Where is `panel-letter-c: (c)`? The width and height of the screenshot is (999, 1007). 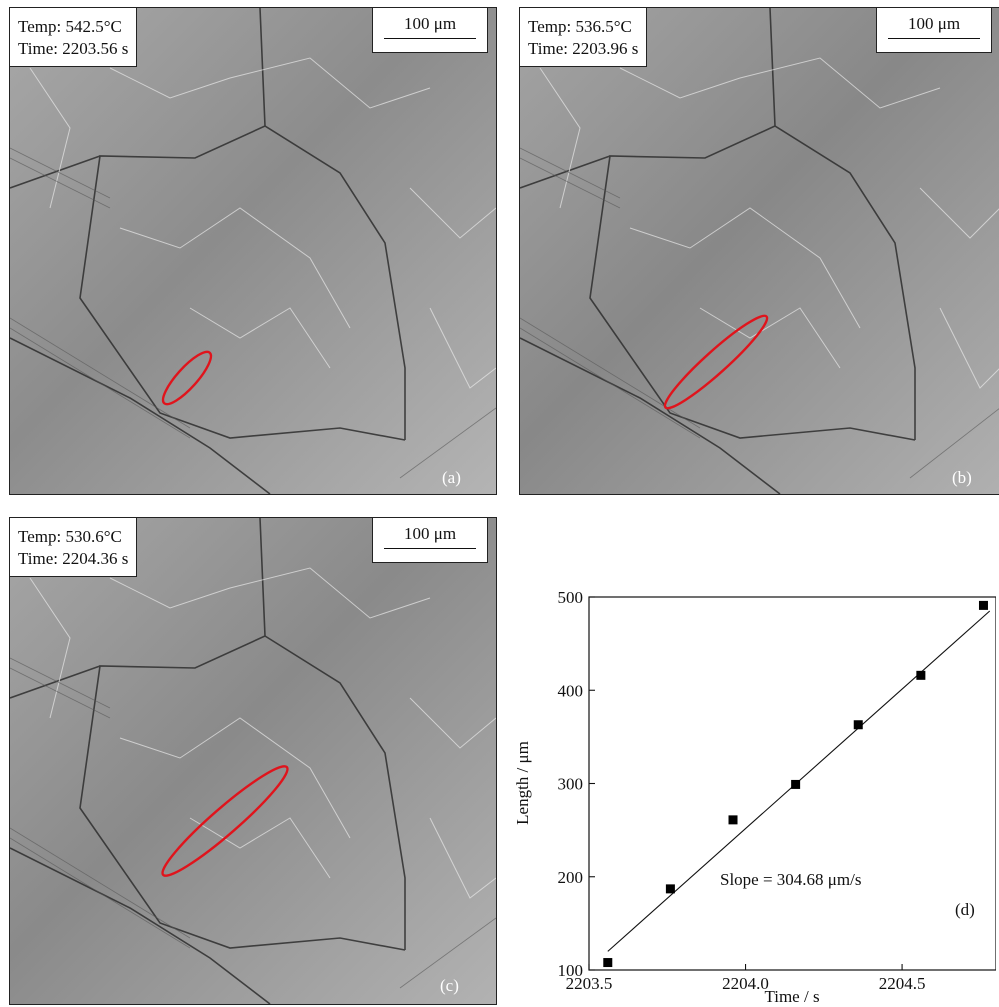 panel-letter-c: (c) is located at coordinates (449, 985).